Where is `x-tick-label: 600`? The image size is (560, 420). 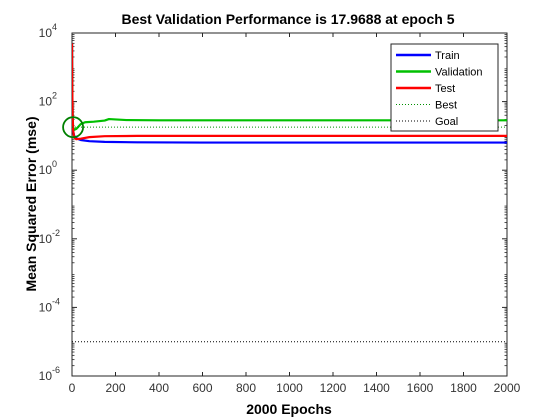
x-tick-label: 600 is located at coordinates (202, 388).